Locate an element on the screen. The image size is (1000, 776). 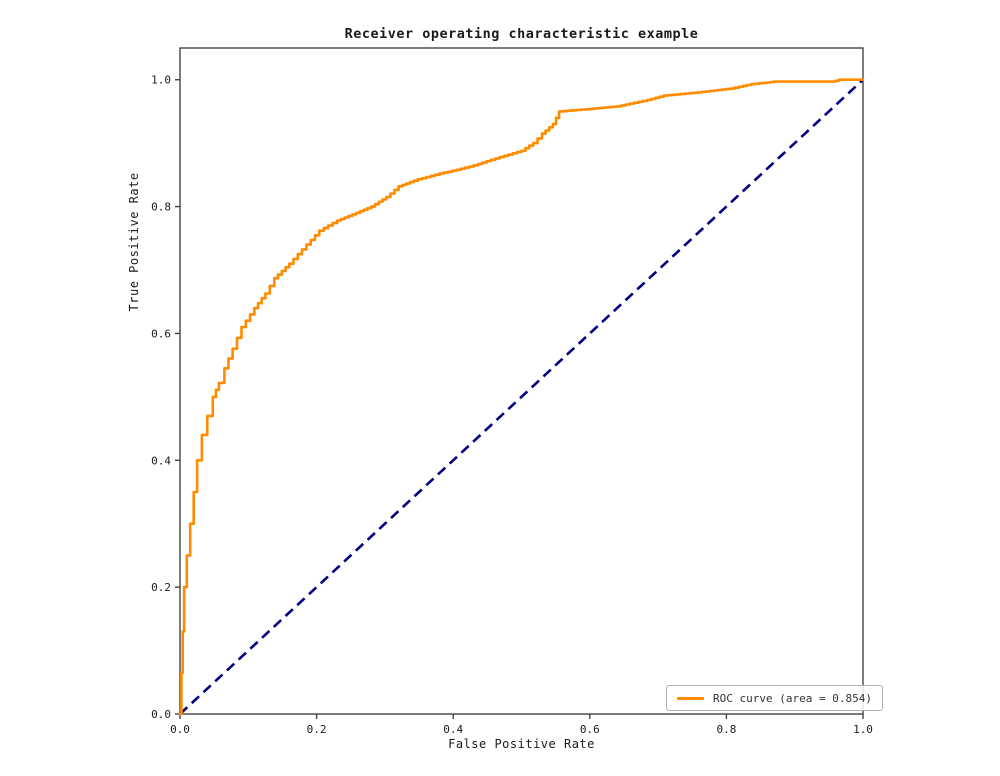
x-tick-label: 1.0 is located at coordinates (863, 729).